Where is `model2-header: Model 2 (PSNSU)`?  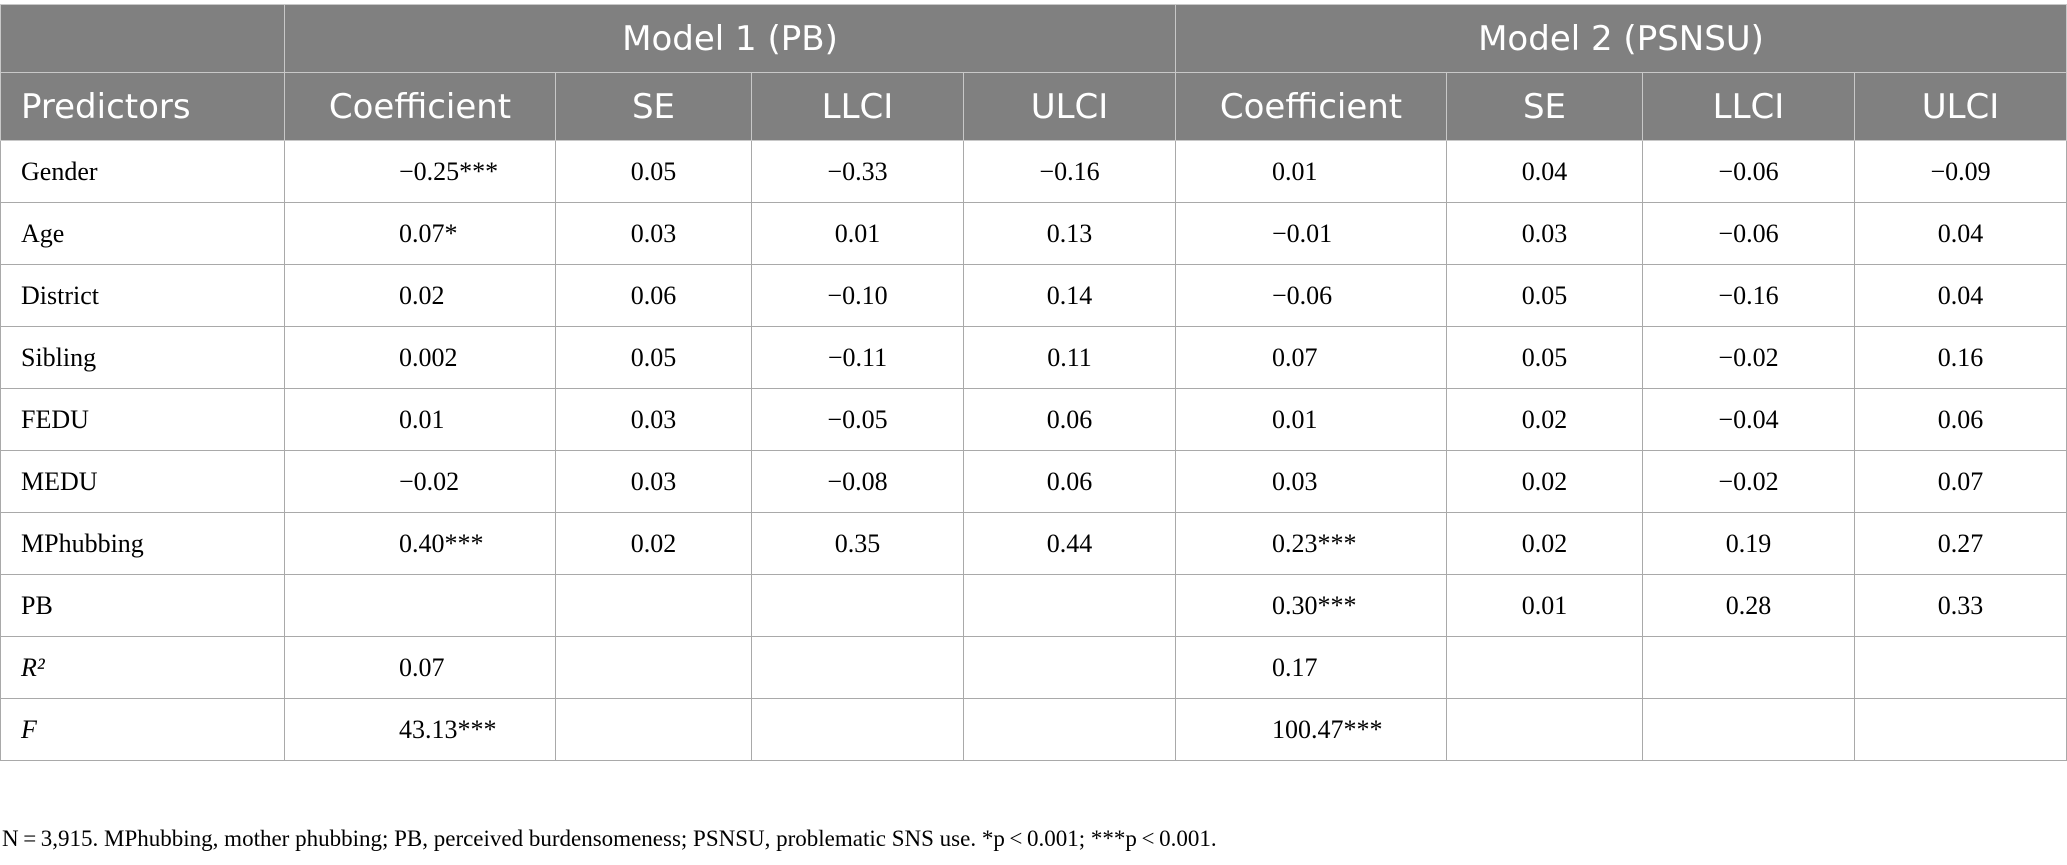 model2-header: Model 2 (PSNSU) is located at coordinates (1620, 38).